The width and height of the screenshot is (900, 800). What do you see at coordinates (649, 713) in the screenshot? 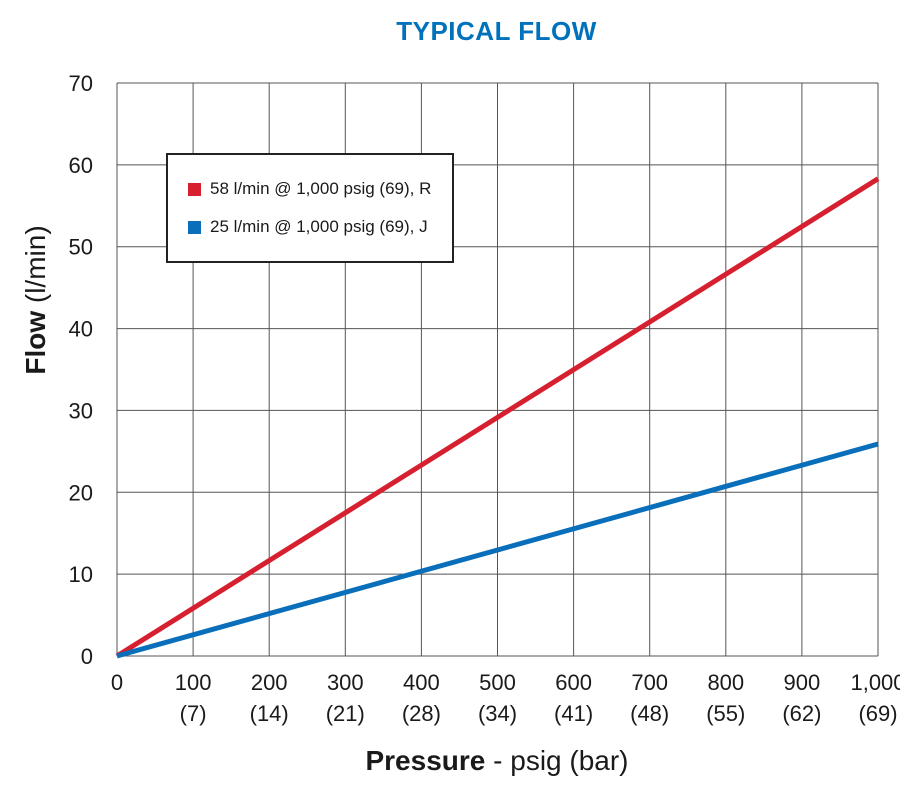
I see `x-tick-sublabel: (48)` at bounding box center [649, 713].